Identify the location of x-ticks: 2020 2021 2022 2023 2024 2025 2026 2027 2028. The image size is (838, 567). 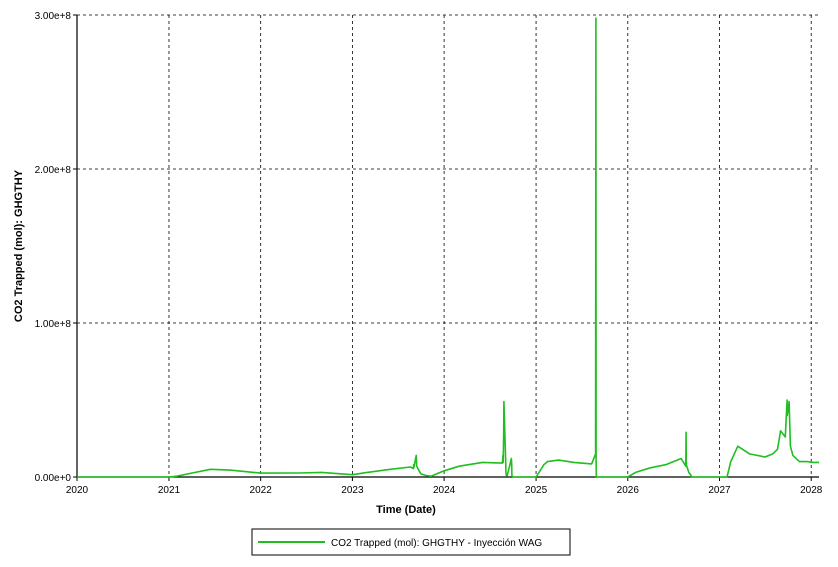
(444, 486).